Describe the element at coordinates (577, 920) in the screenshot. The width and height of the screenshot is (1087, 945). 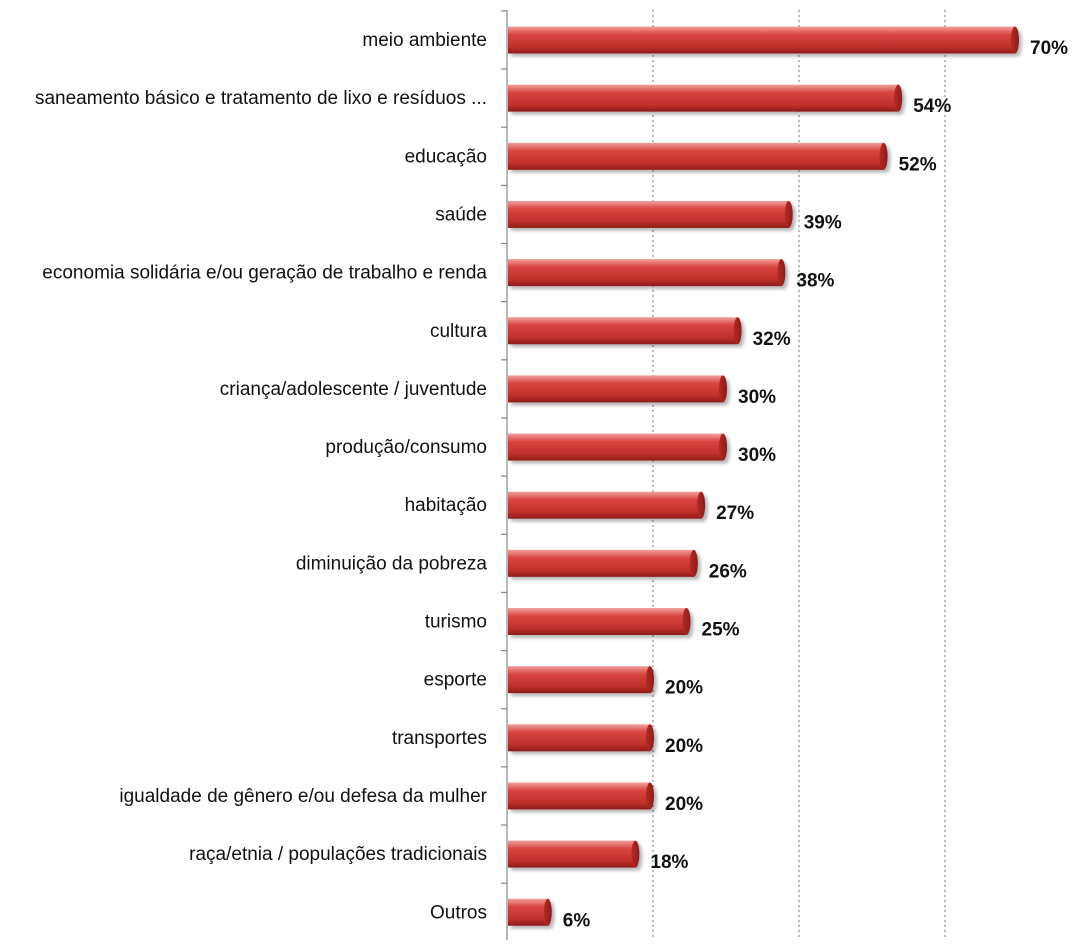
I see `value-label: 6%` at that location.